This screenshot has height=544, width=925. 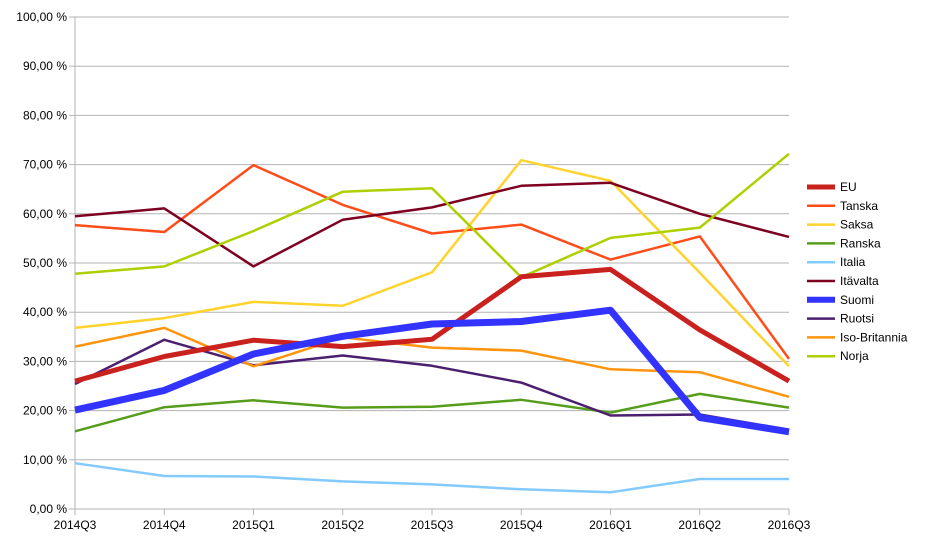 I want to click on y-tick-label: 90,00 %, so click(x=45, y=66).